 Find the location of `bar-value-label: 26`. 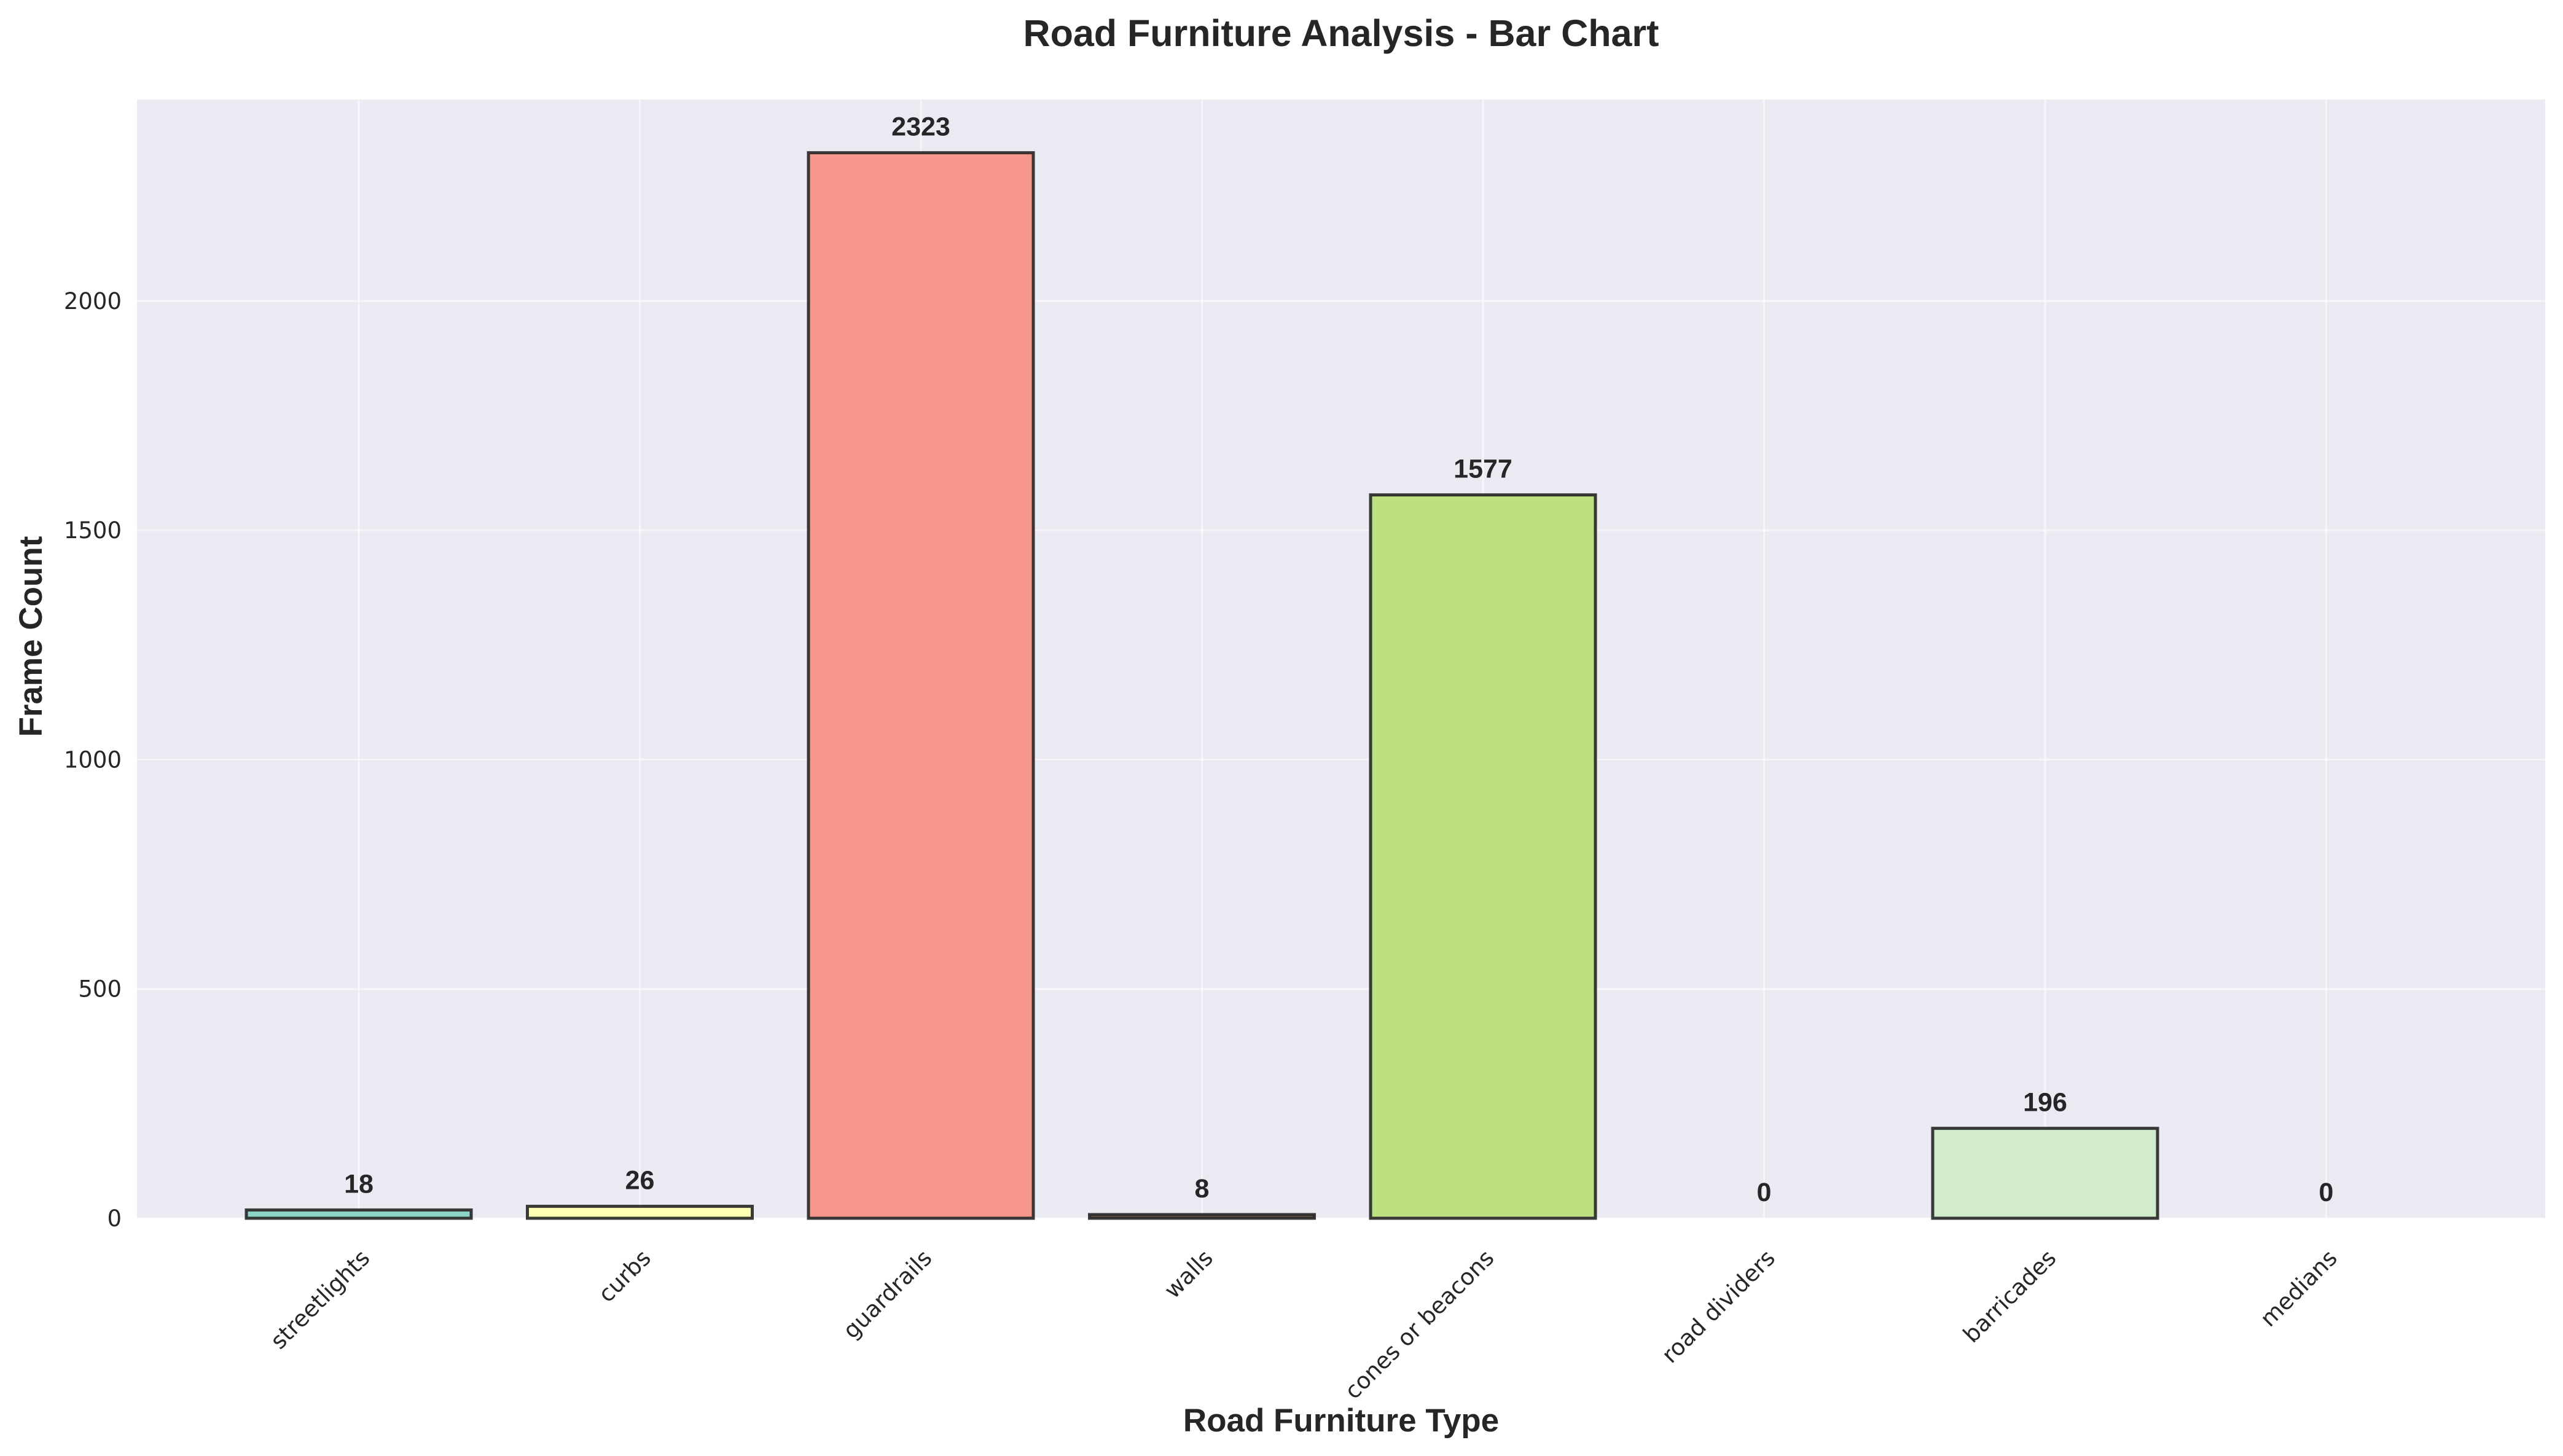

bar-value-label: 26 is located at coordinates (640, 1181).